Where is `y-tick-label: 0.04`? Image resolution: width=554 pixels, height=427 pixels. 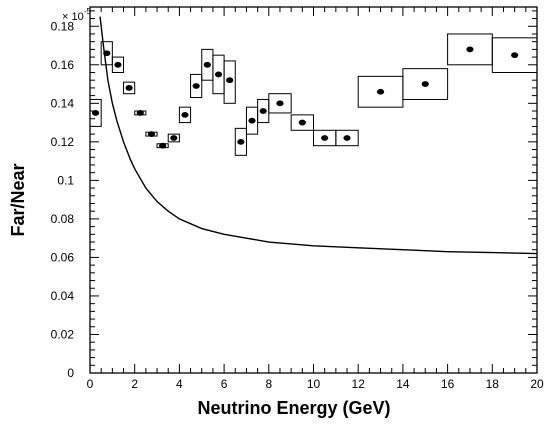 y-tick-label: 0.04 is located at coordinates (63, 296).